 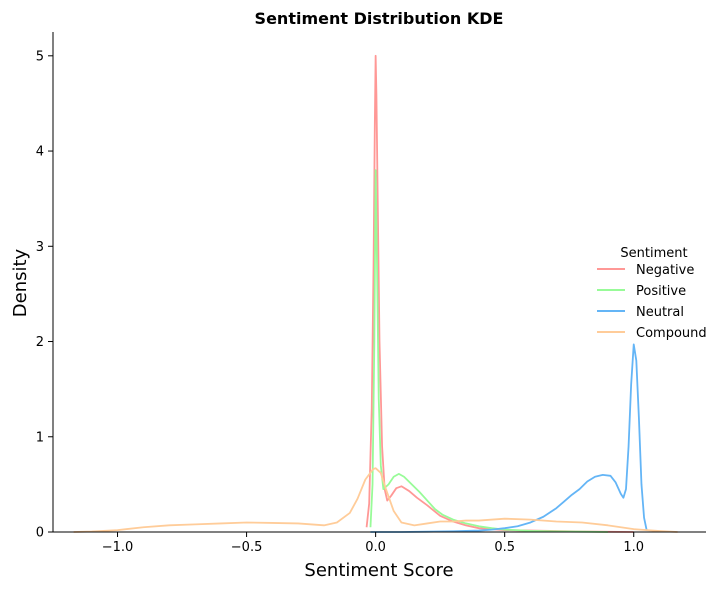 I want to click on x-tick-label: 0.5, so click(x=504, y=547).